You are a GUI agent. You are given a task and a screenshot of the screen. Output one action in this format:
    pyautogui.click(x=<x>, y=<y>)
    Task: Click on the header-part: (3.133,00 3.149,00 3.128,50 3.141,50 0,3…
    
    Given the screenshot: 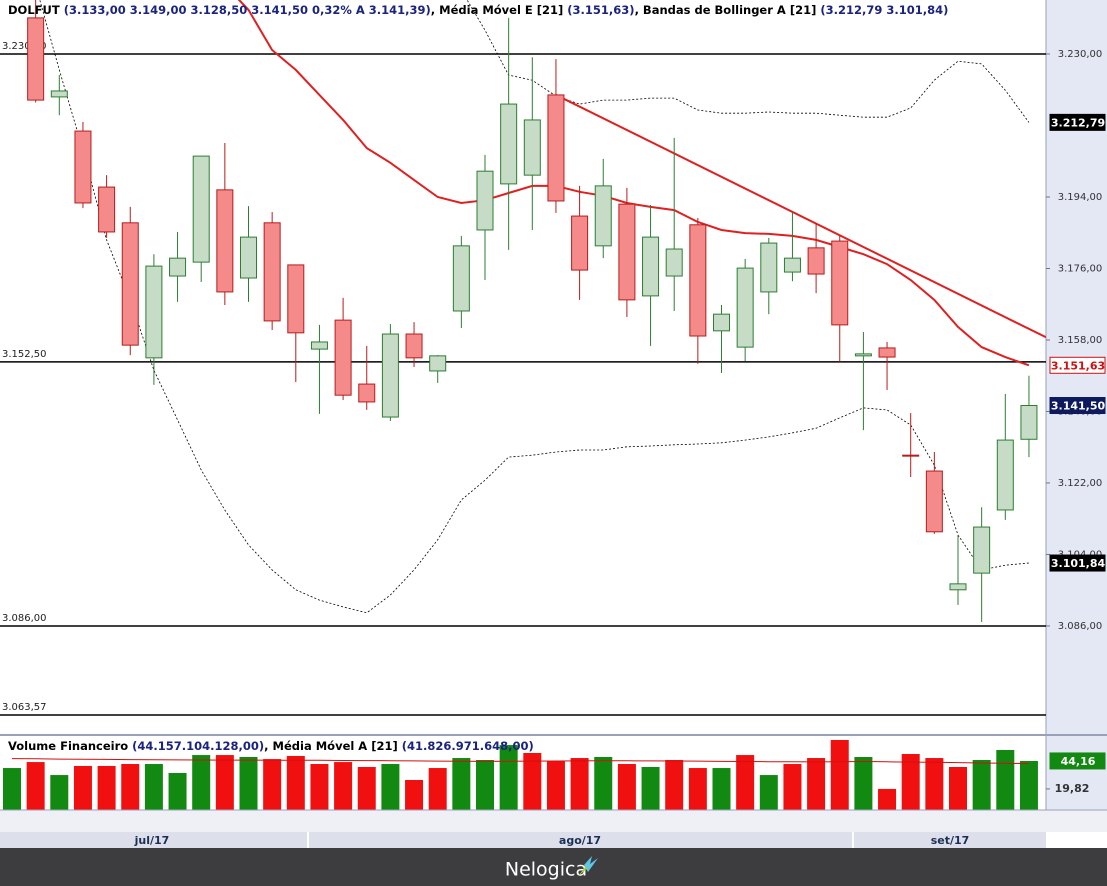 What is the action you would take?
    pyautogui.click(x=245, y=10)
    